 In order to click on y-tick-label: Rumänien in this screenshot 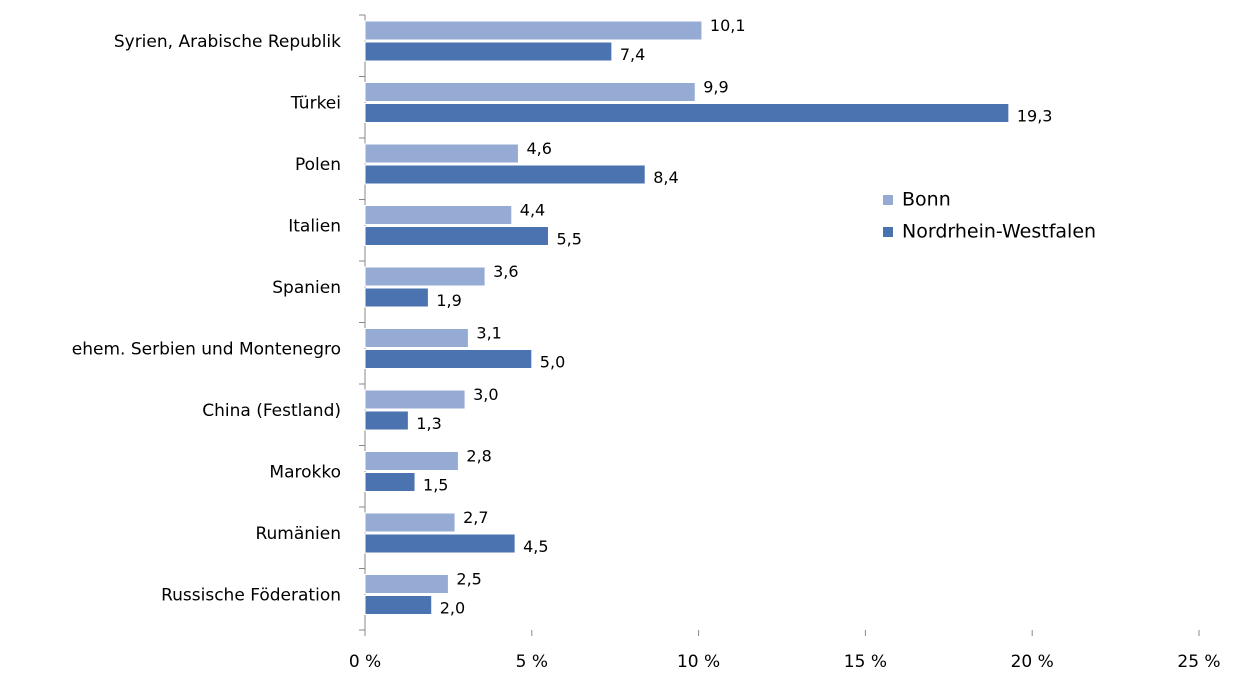, I will do `click(298, 534)`.